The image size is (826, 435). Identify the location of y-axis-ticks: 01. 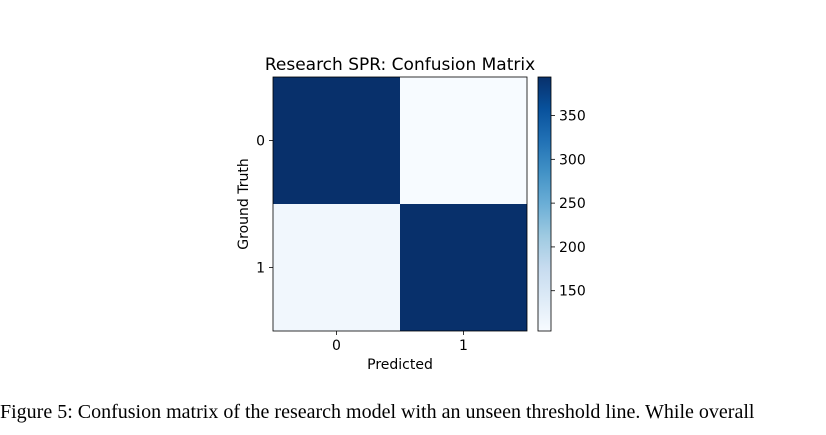
(264, 205).